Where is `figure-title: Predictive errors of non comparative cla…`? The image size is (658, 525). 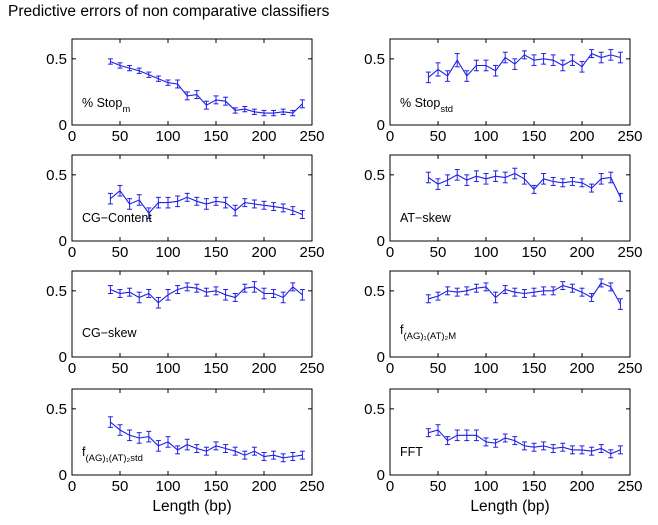 figure-title: Predictive errors of non comparative cla… is located at coordinates (169, 11).